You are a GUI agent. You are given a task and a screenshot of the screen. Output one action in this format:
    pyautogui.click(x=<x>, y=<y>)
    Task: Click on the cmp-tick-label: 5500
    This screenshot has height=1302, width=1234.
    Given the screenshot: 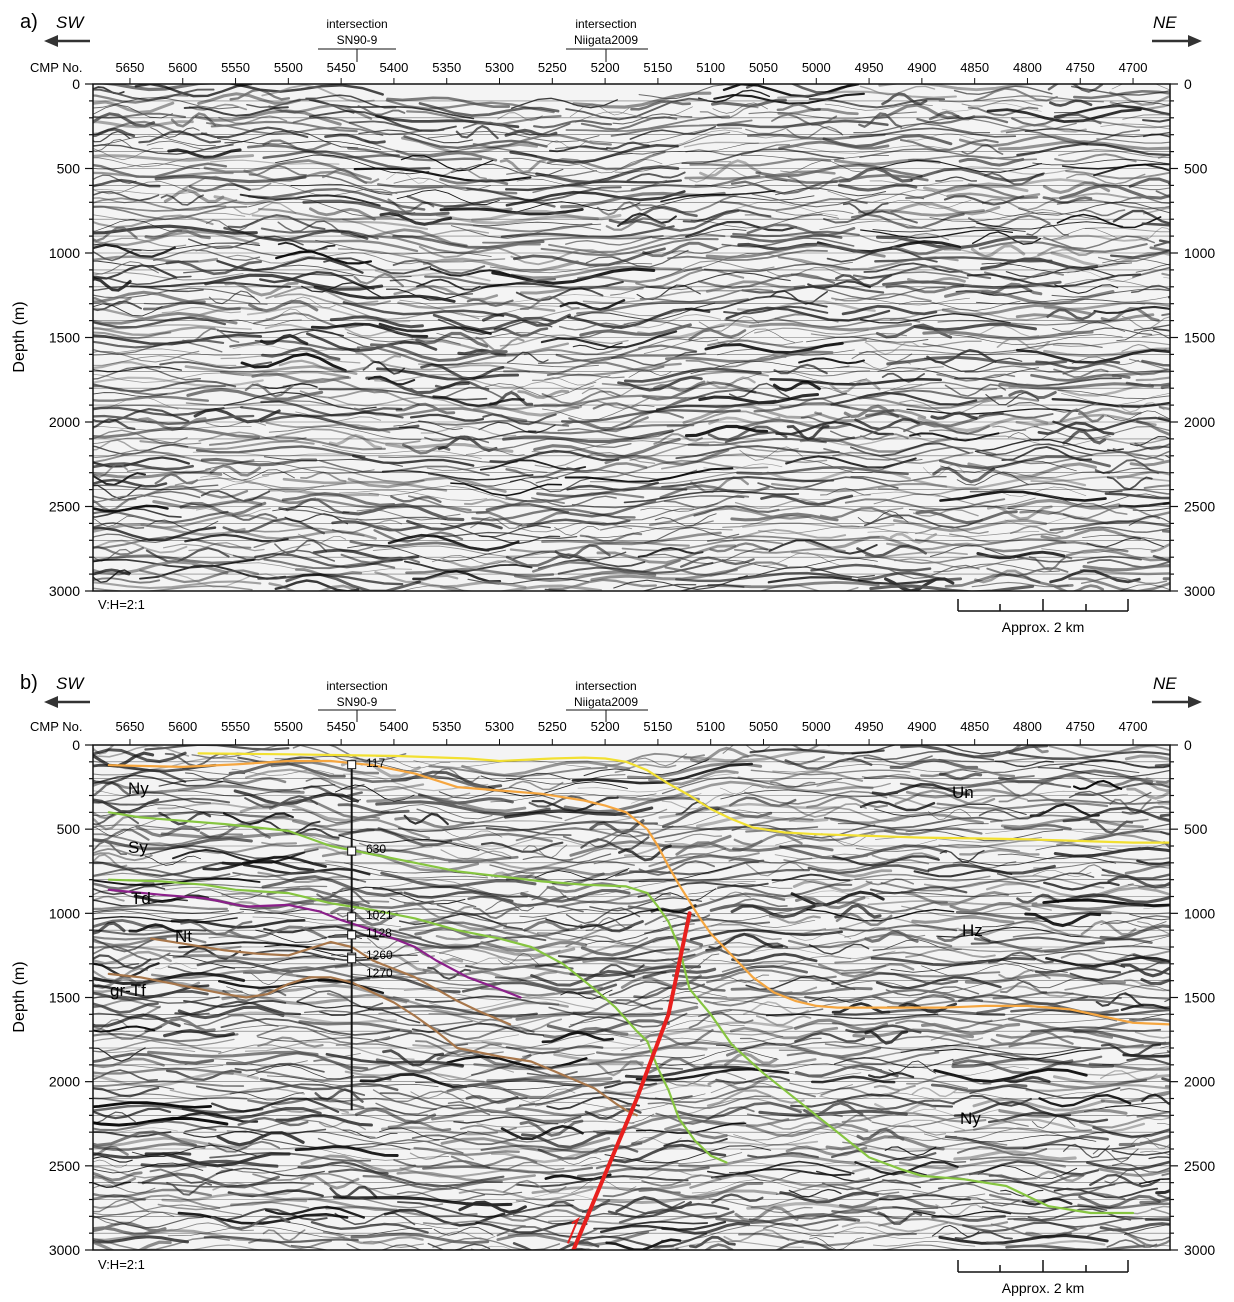 What is the action you would take?
    pyautogui.click(x=288, y=726)
    